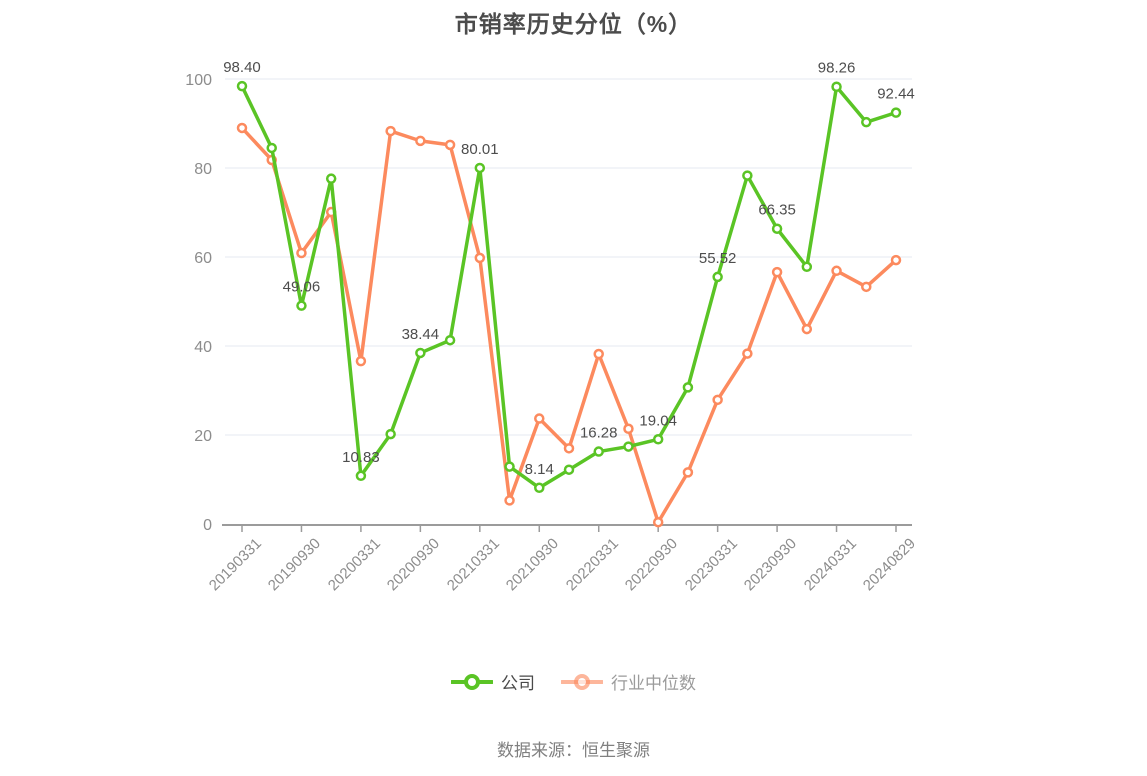  I want to click on legend-item-industry-median: 行业中位数, so click(628, 681).